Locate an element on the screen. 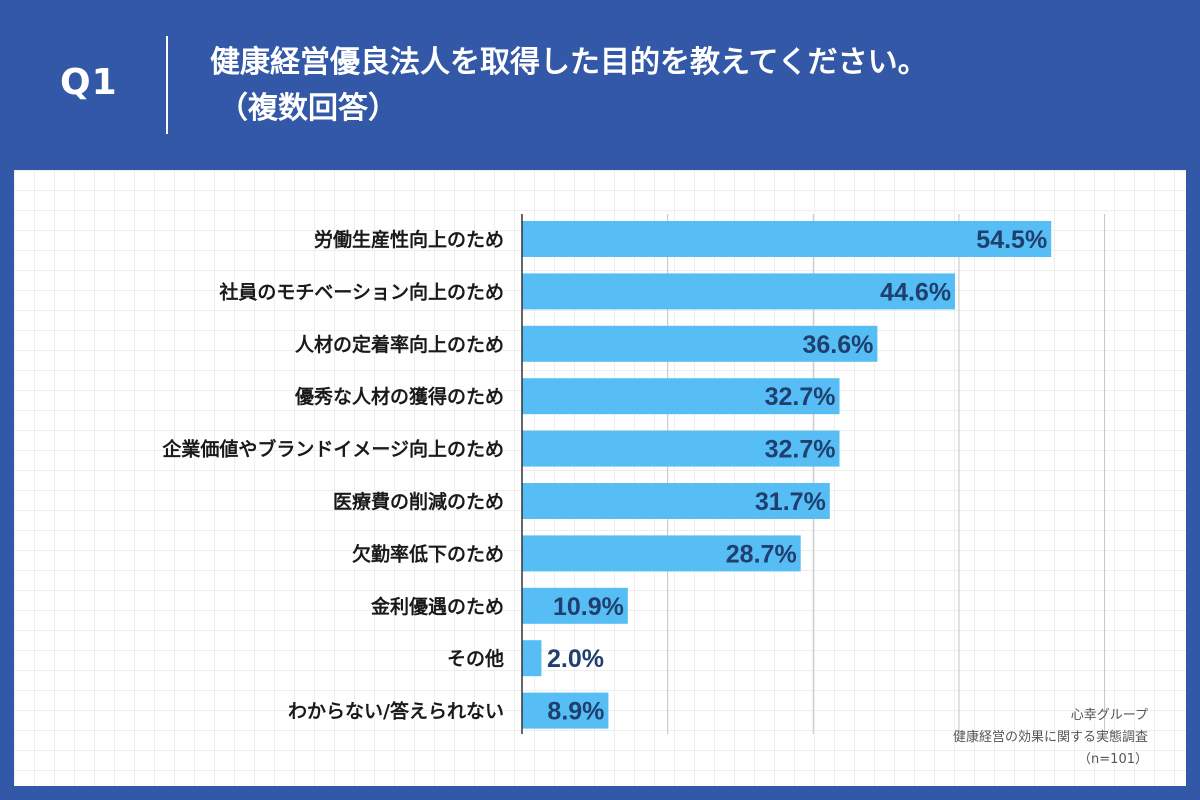 The height and width of the screenshot is (800, 1200). value-label: 28.7% is located at coordinates (761, 554).